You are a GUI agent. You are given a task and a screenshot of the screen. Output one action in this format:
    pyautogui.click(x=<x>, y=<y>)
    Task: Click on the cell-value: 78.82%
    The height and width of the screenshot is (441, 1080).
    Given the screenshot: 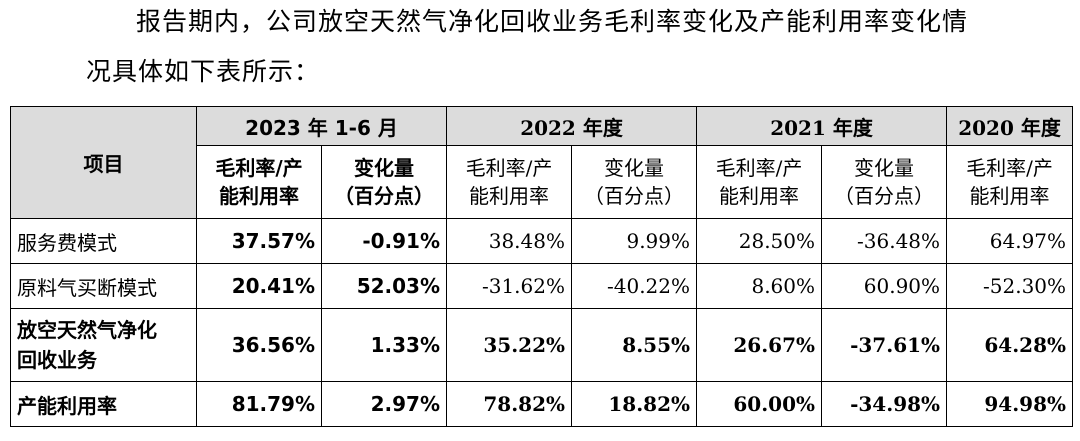 What is the action you would take?
    pyautogui.click(x=509, y=404)
    